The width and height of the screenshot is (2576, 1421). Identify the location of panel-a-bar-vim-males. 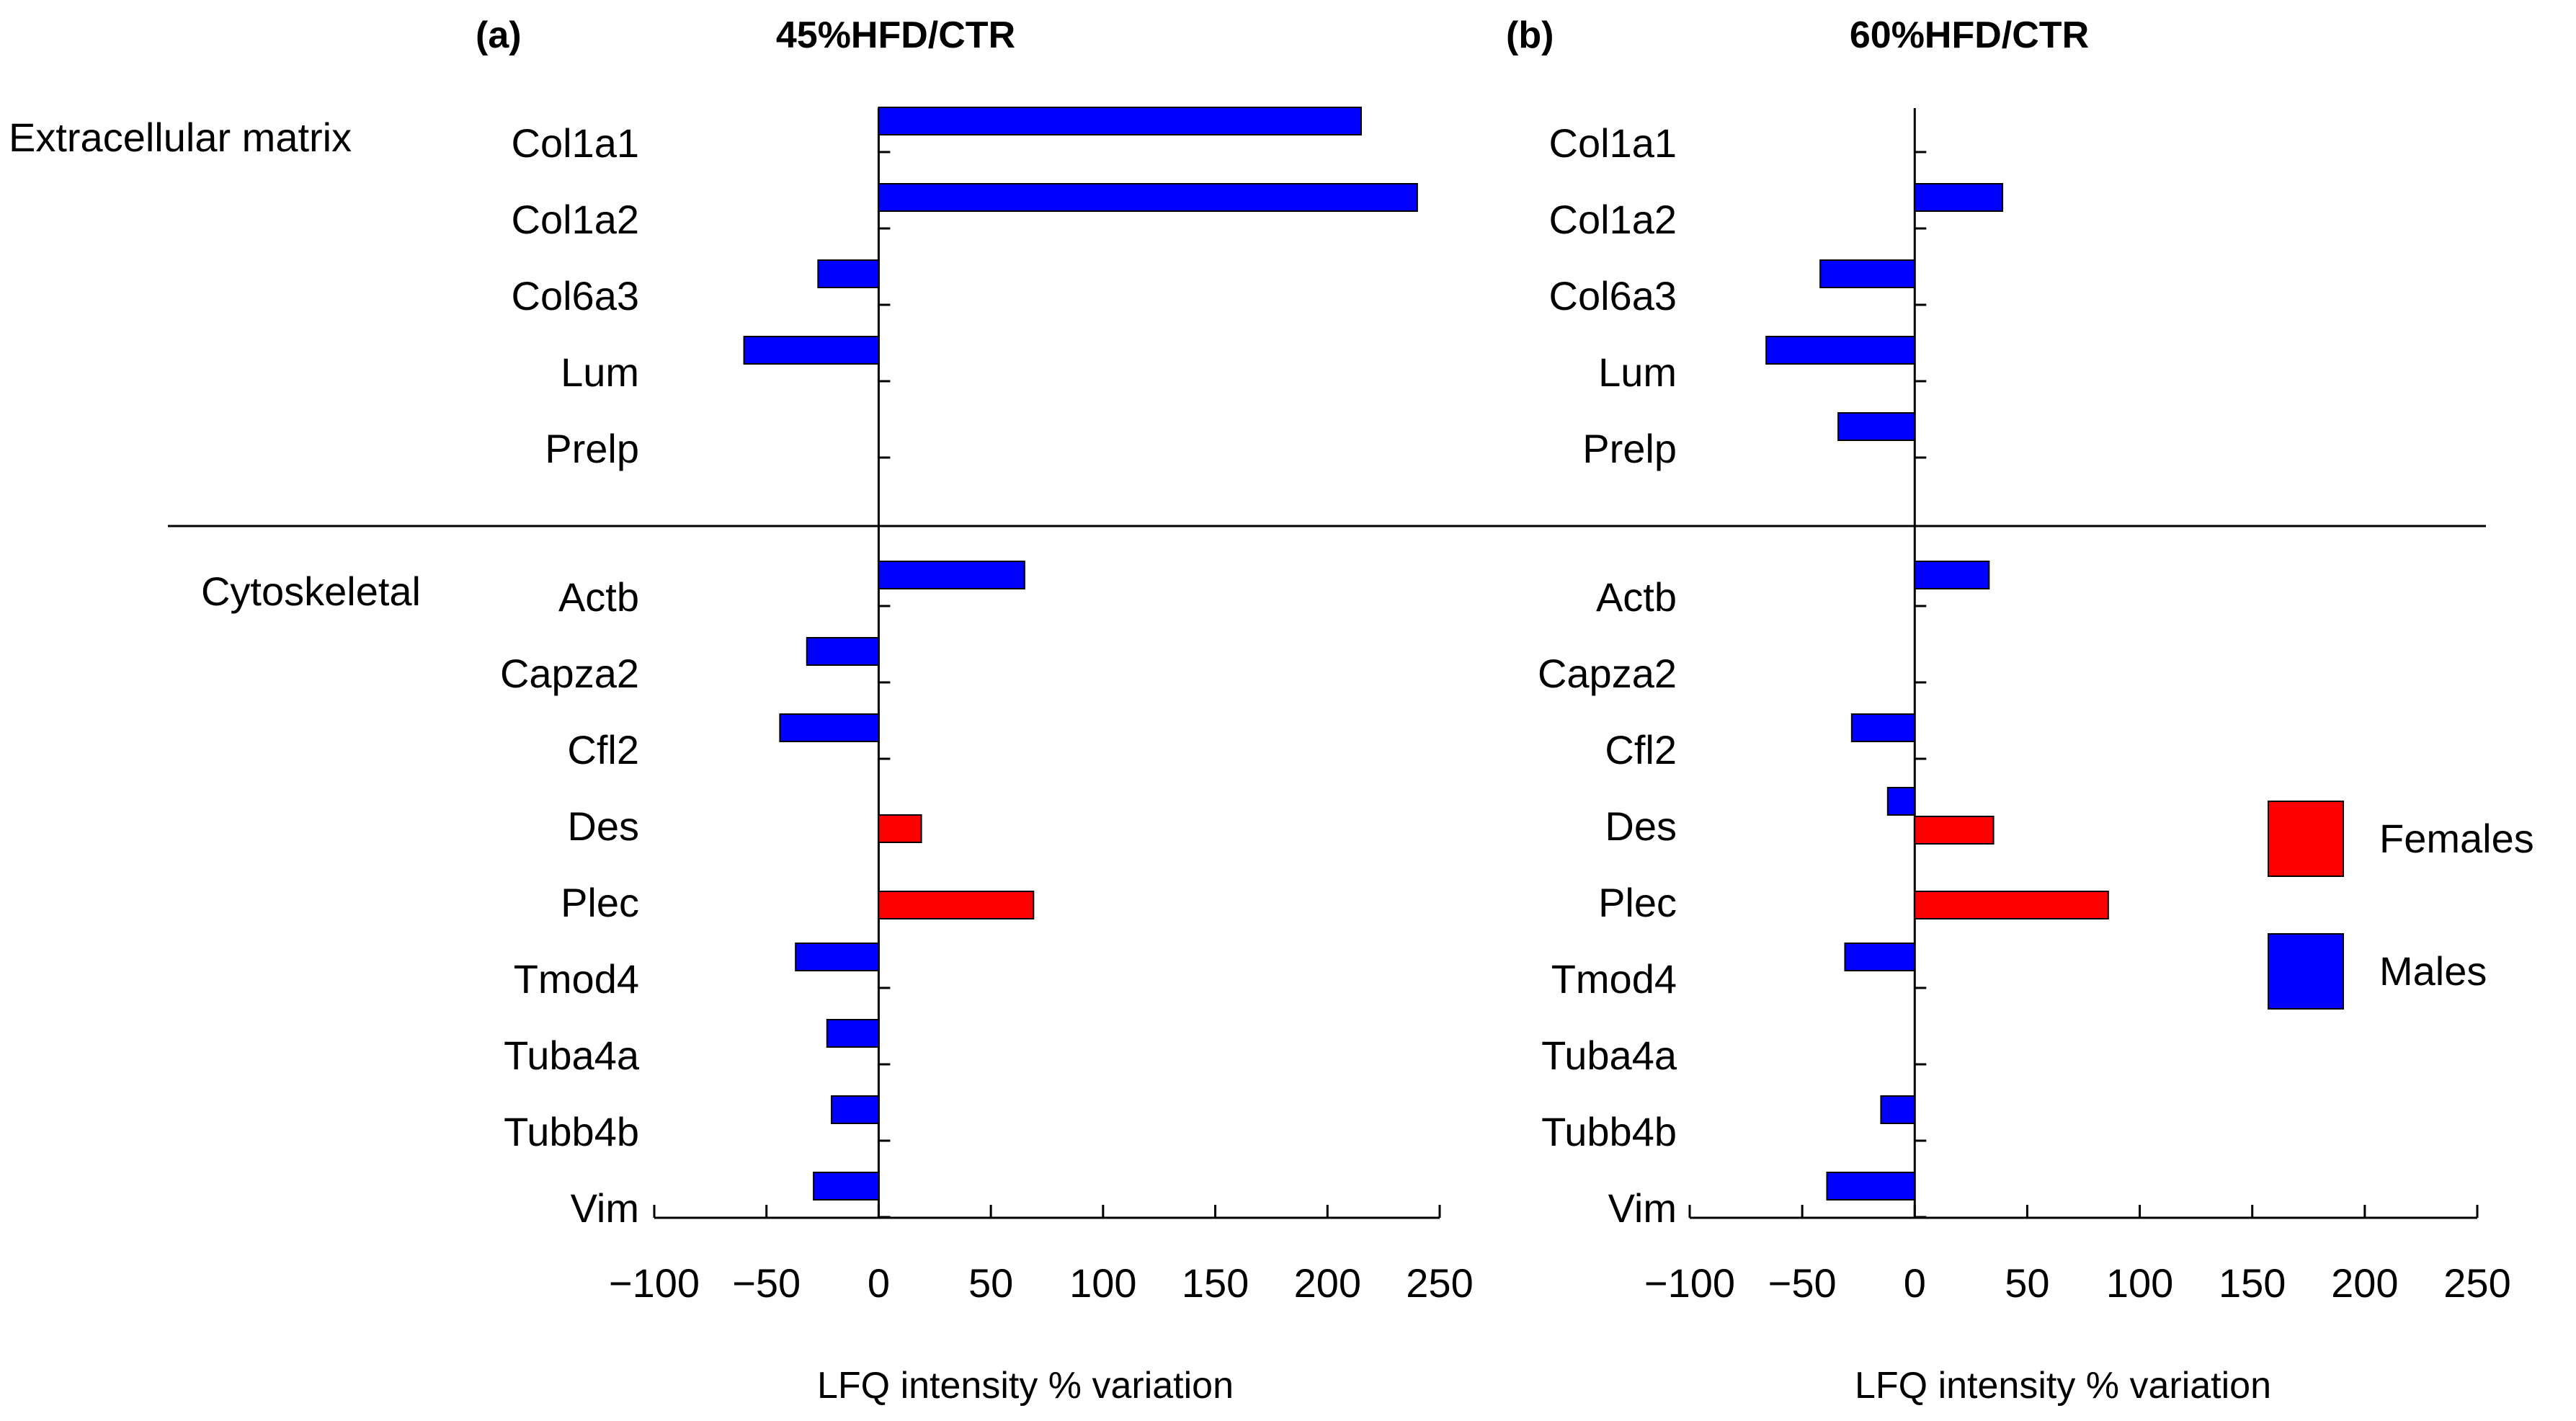
(846, 1186).